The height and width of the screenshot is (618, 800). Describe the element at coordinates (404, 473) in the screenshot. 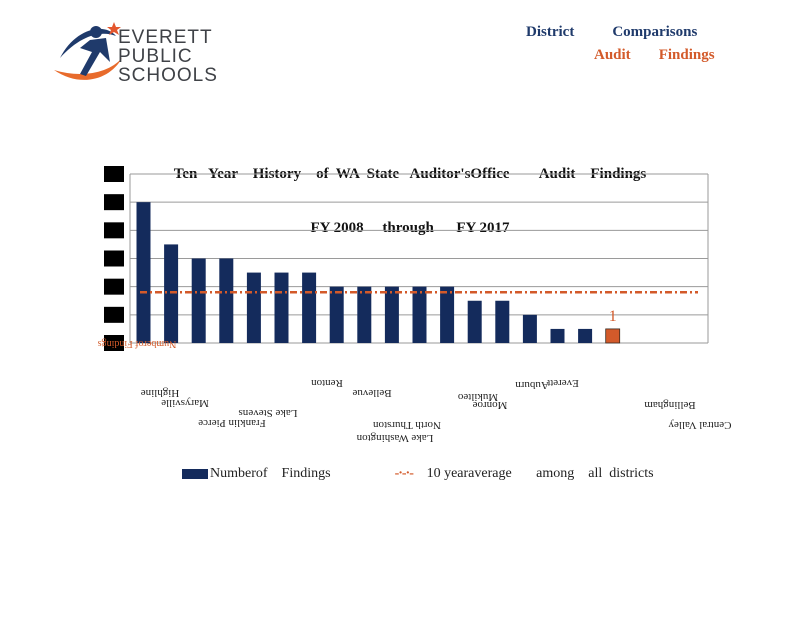

I see `legend-average-swatch: -·-·-` at that location.